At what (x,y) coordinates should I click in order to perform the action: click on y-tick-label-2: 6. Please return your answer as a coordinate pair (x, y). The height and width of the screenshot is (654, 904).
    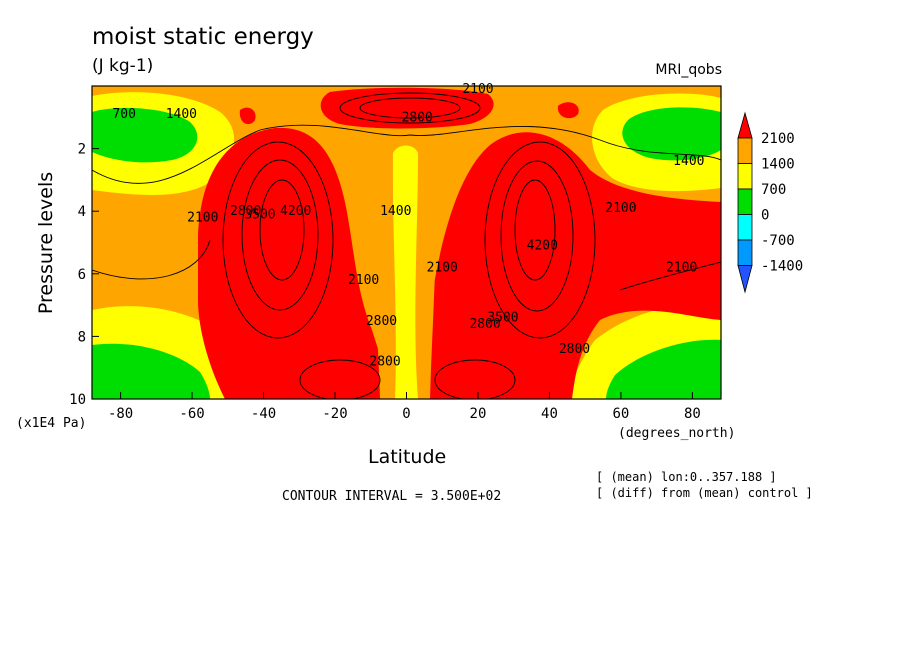
    Looking at the image, I should click on (82, 275).